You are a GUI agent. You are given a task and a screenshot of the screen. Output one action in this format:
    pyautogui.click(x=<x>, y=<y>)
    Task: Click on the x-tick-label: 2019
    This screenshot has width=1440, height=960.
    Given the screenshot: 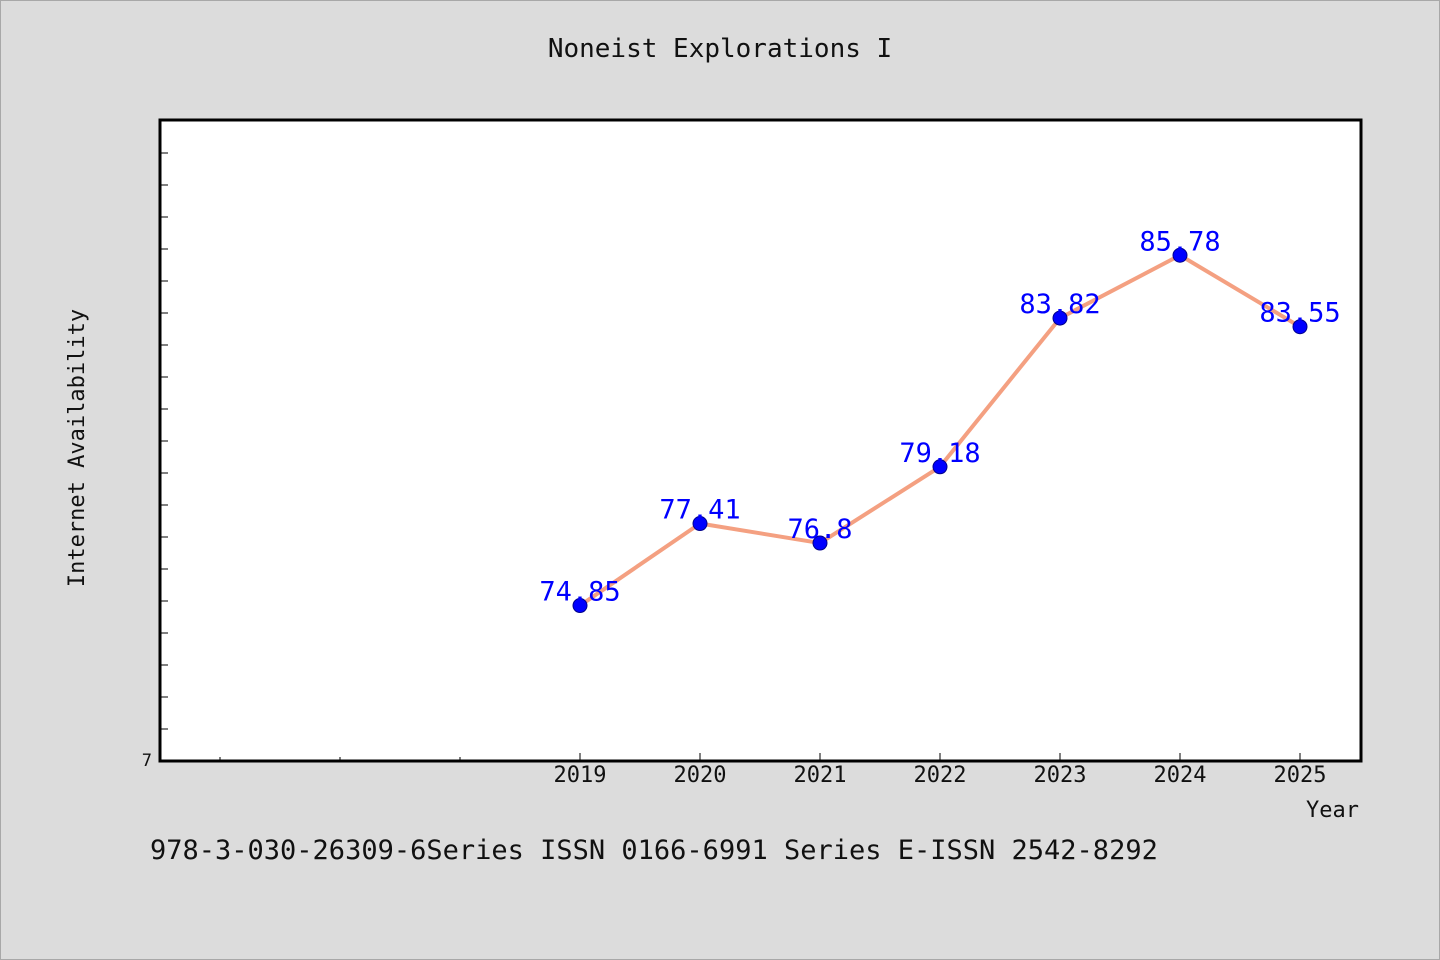 What is the action you would take?
    pyautogui.click(x=580, y=775)
    